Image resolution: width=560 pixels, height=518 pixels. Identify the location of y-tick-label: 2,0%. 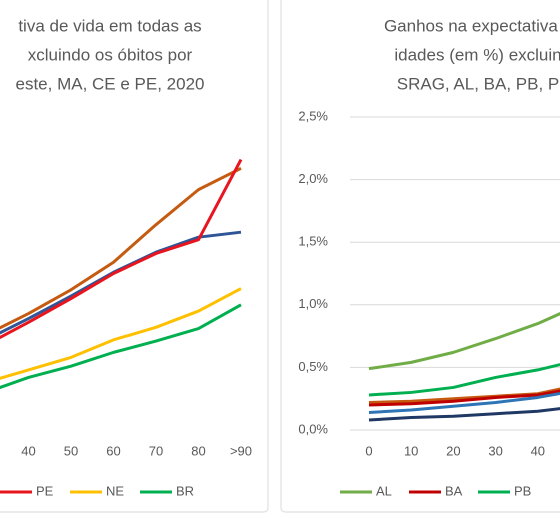
(313, 178).